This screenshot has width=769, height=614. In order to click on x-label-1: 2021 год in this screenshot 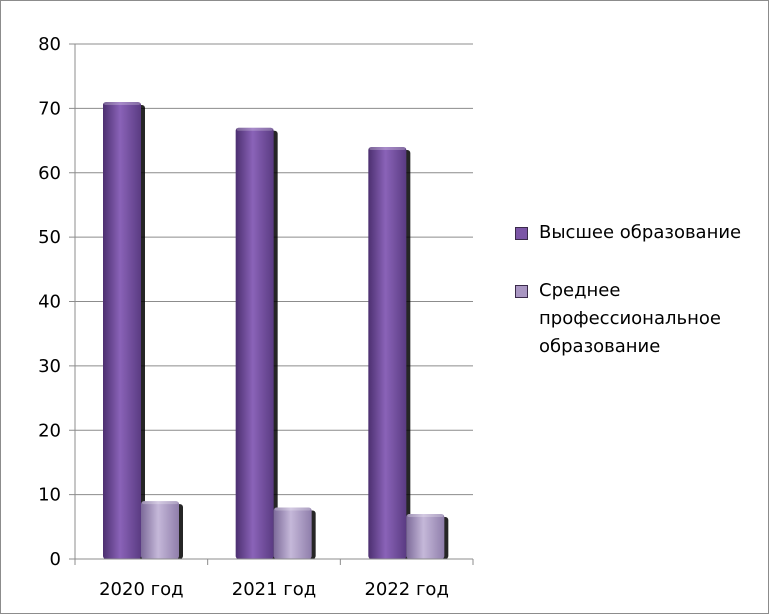, I will do `click(274, 589)`.